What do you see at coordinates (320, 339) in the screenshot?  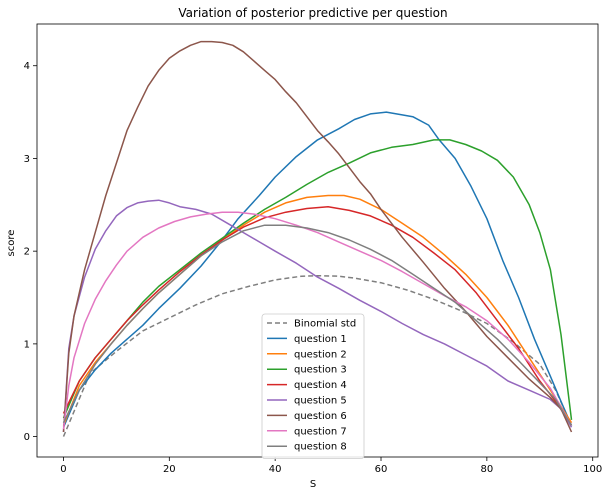 I see `legend-label: question 1` at bounding box center [320, 339].